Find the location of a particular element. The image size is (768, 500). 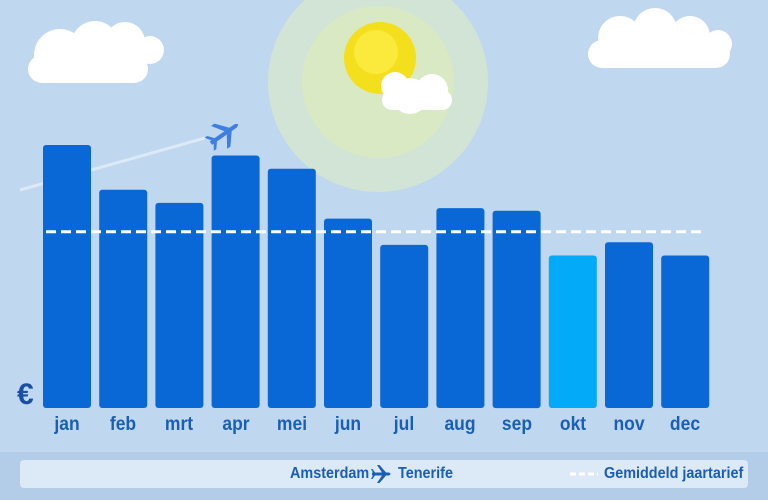

bar-dec is located at coordinates (685, 331).